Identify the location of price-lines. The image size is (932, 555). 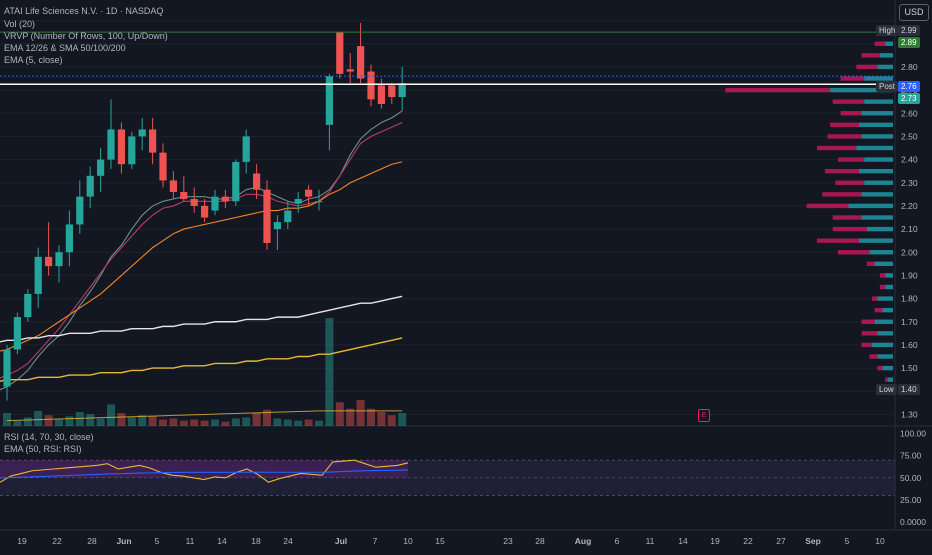
(447, 58).